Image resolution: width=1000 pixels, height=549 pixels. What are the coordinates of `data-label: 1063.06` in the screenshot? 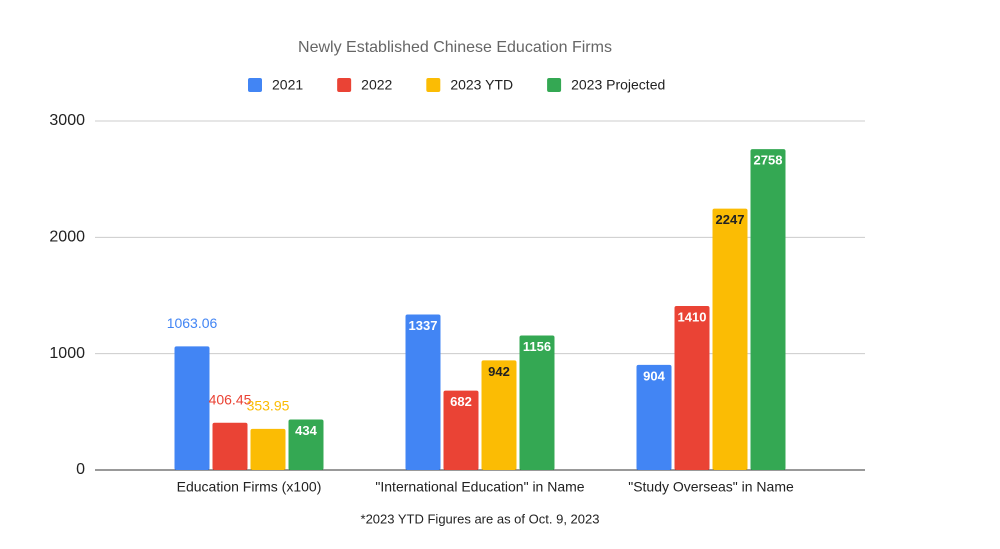 It's located at (192, 323).